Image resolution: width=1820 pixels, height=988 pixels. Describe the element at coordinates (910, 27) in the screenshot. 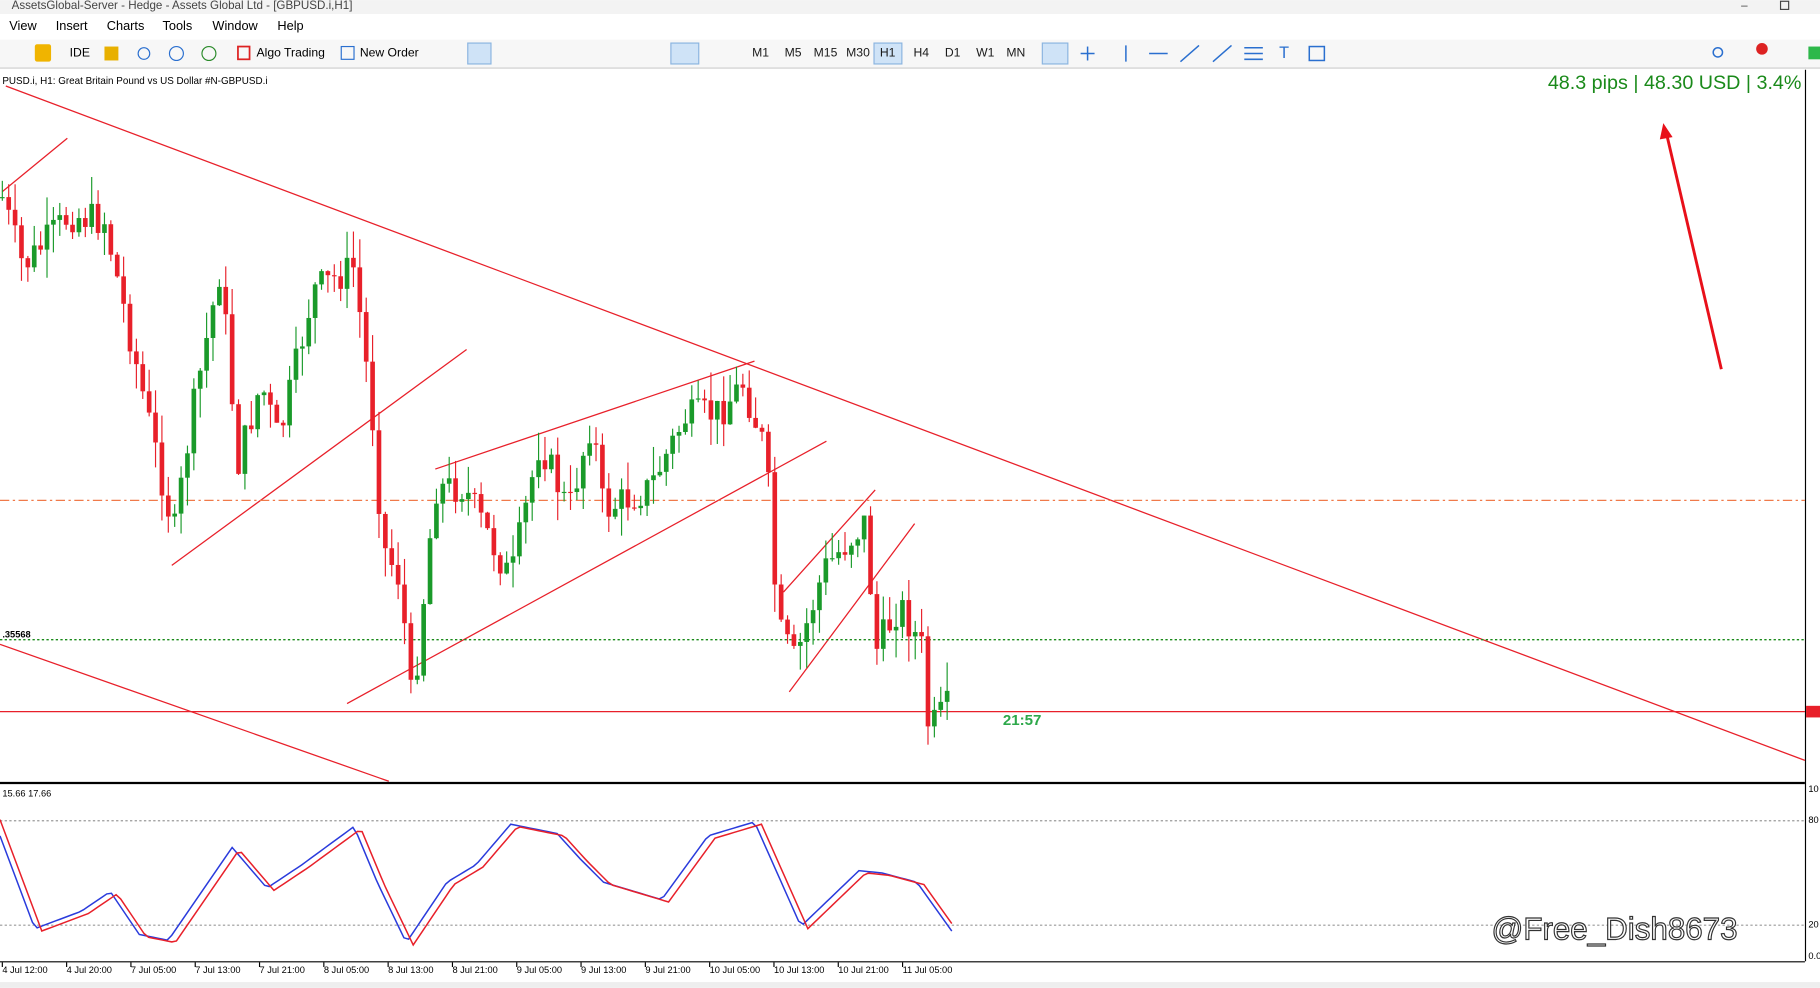

I see `menu-bar` at that location.